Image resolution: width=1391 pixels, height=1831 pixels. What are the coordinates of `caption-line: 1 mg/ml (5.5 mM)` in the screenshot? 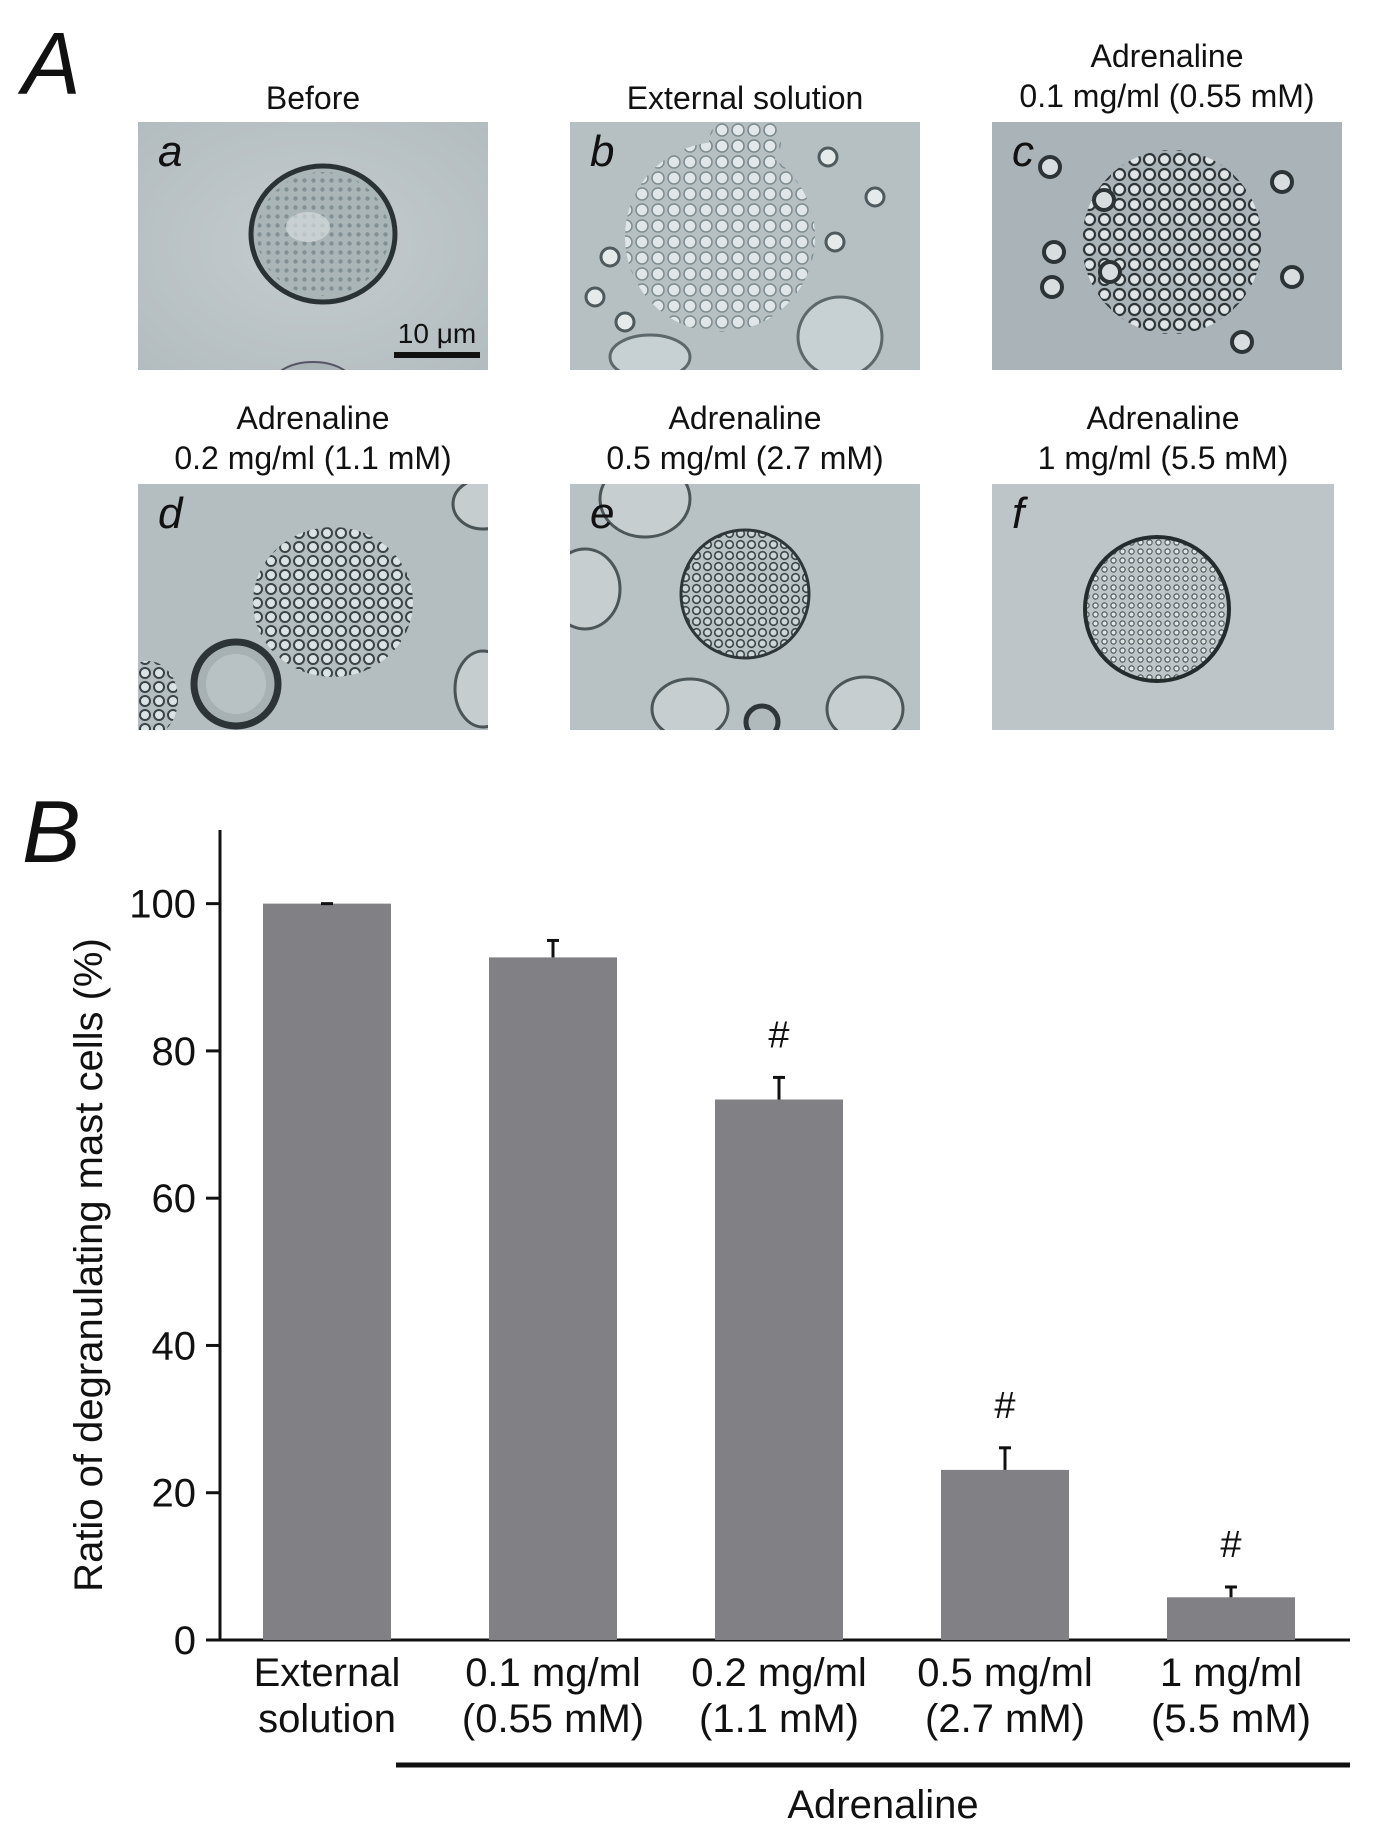 It's located at (1163, 458).